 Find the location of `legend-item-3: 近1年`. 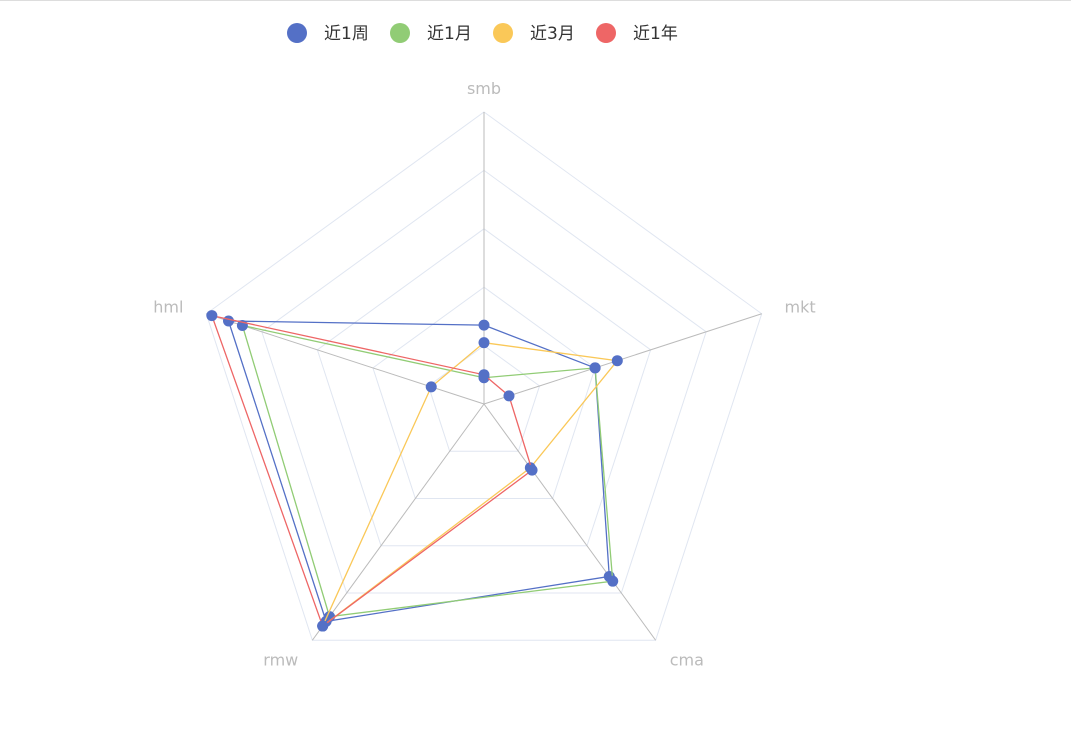

legend-item-3: 近1年 is located at coordinates (637, 33).